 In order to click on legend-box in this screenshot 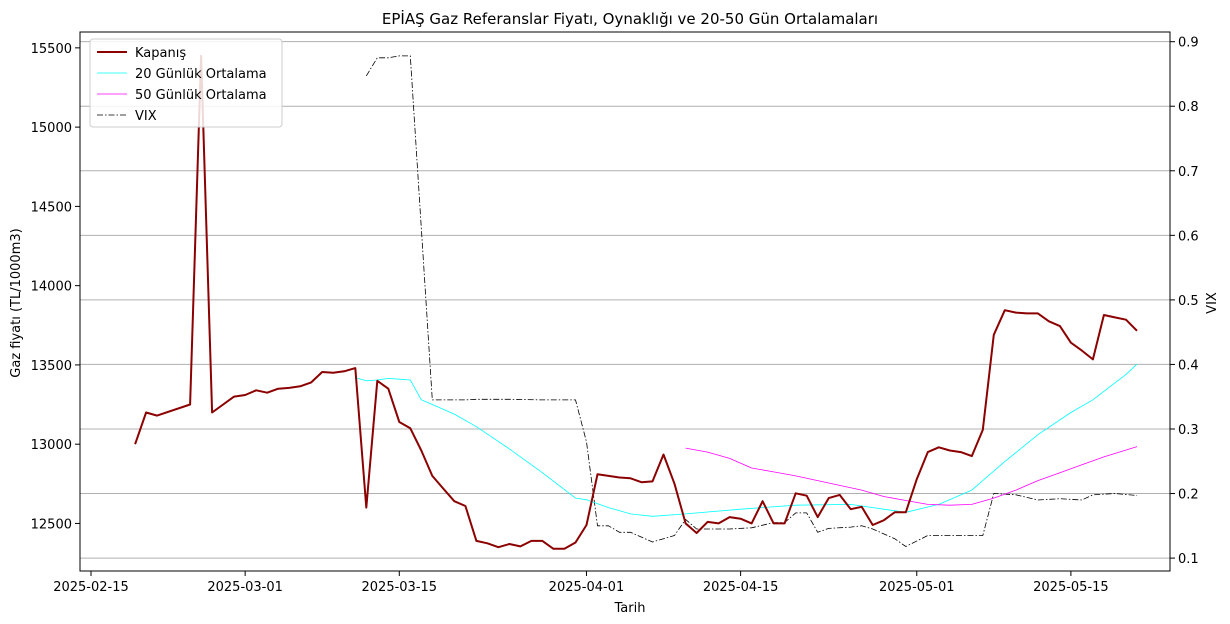, I will do `click(186, 83)`.